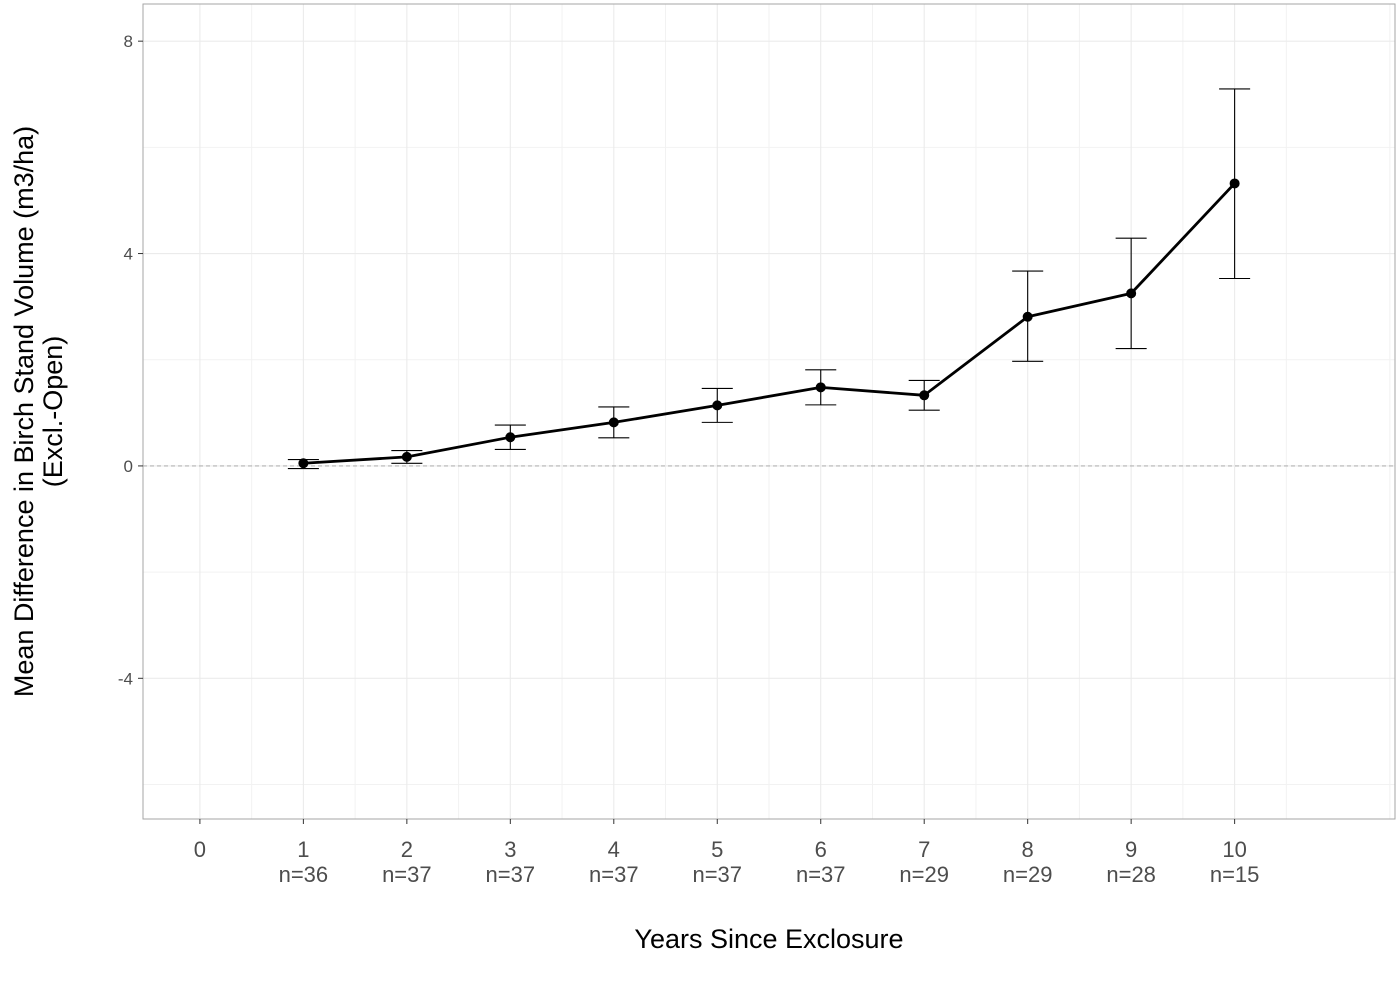  What do you see at coordinates (1235, 874) in the screenshot?
I see `x-tick-sample-size: n=15` at bounding box center [1235, 874].